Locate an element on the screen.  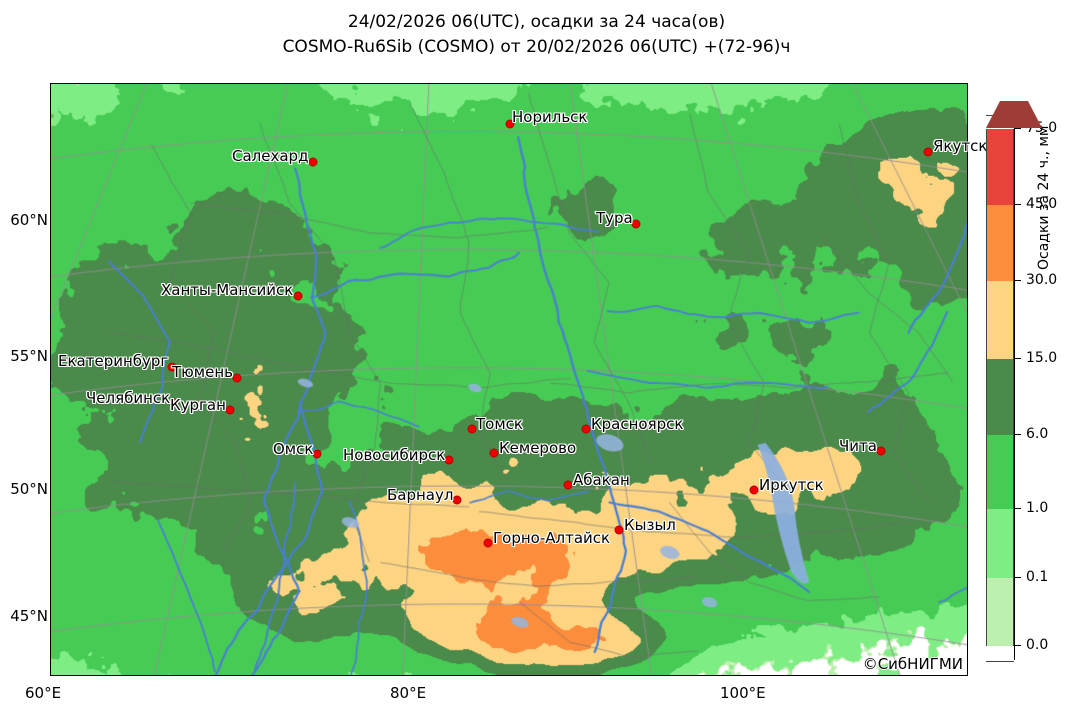
city-label-11: Новосибирск is located at coordinates (394, 455).